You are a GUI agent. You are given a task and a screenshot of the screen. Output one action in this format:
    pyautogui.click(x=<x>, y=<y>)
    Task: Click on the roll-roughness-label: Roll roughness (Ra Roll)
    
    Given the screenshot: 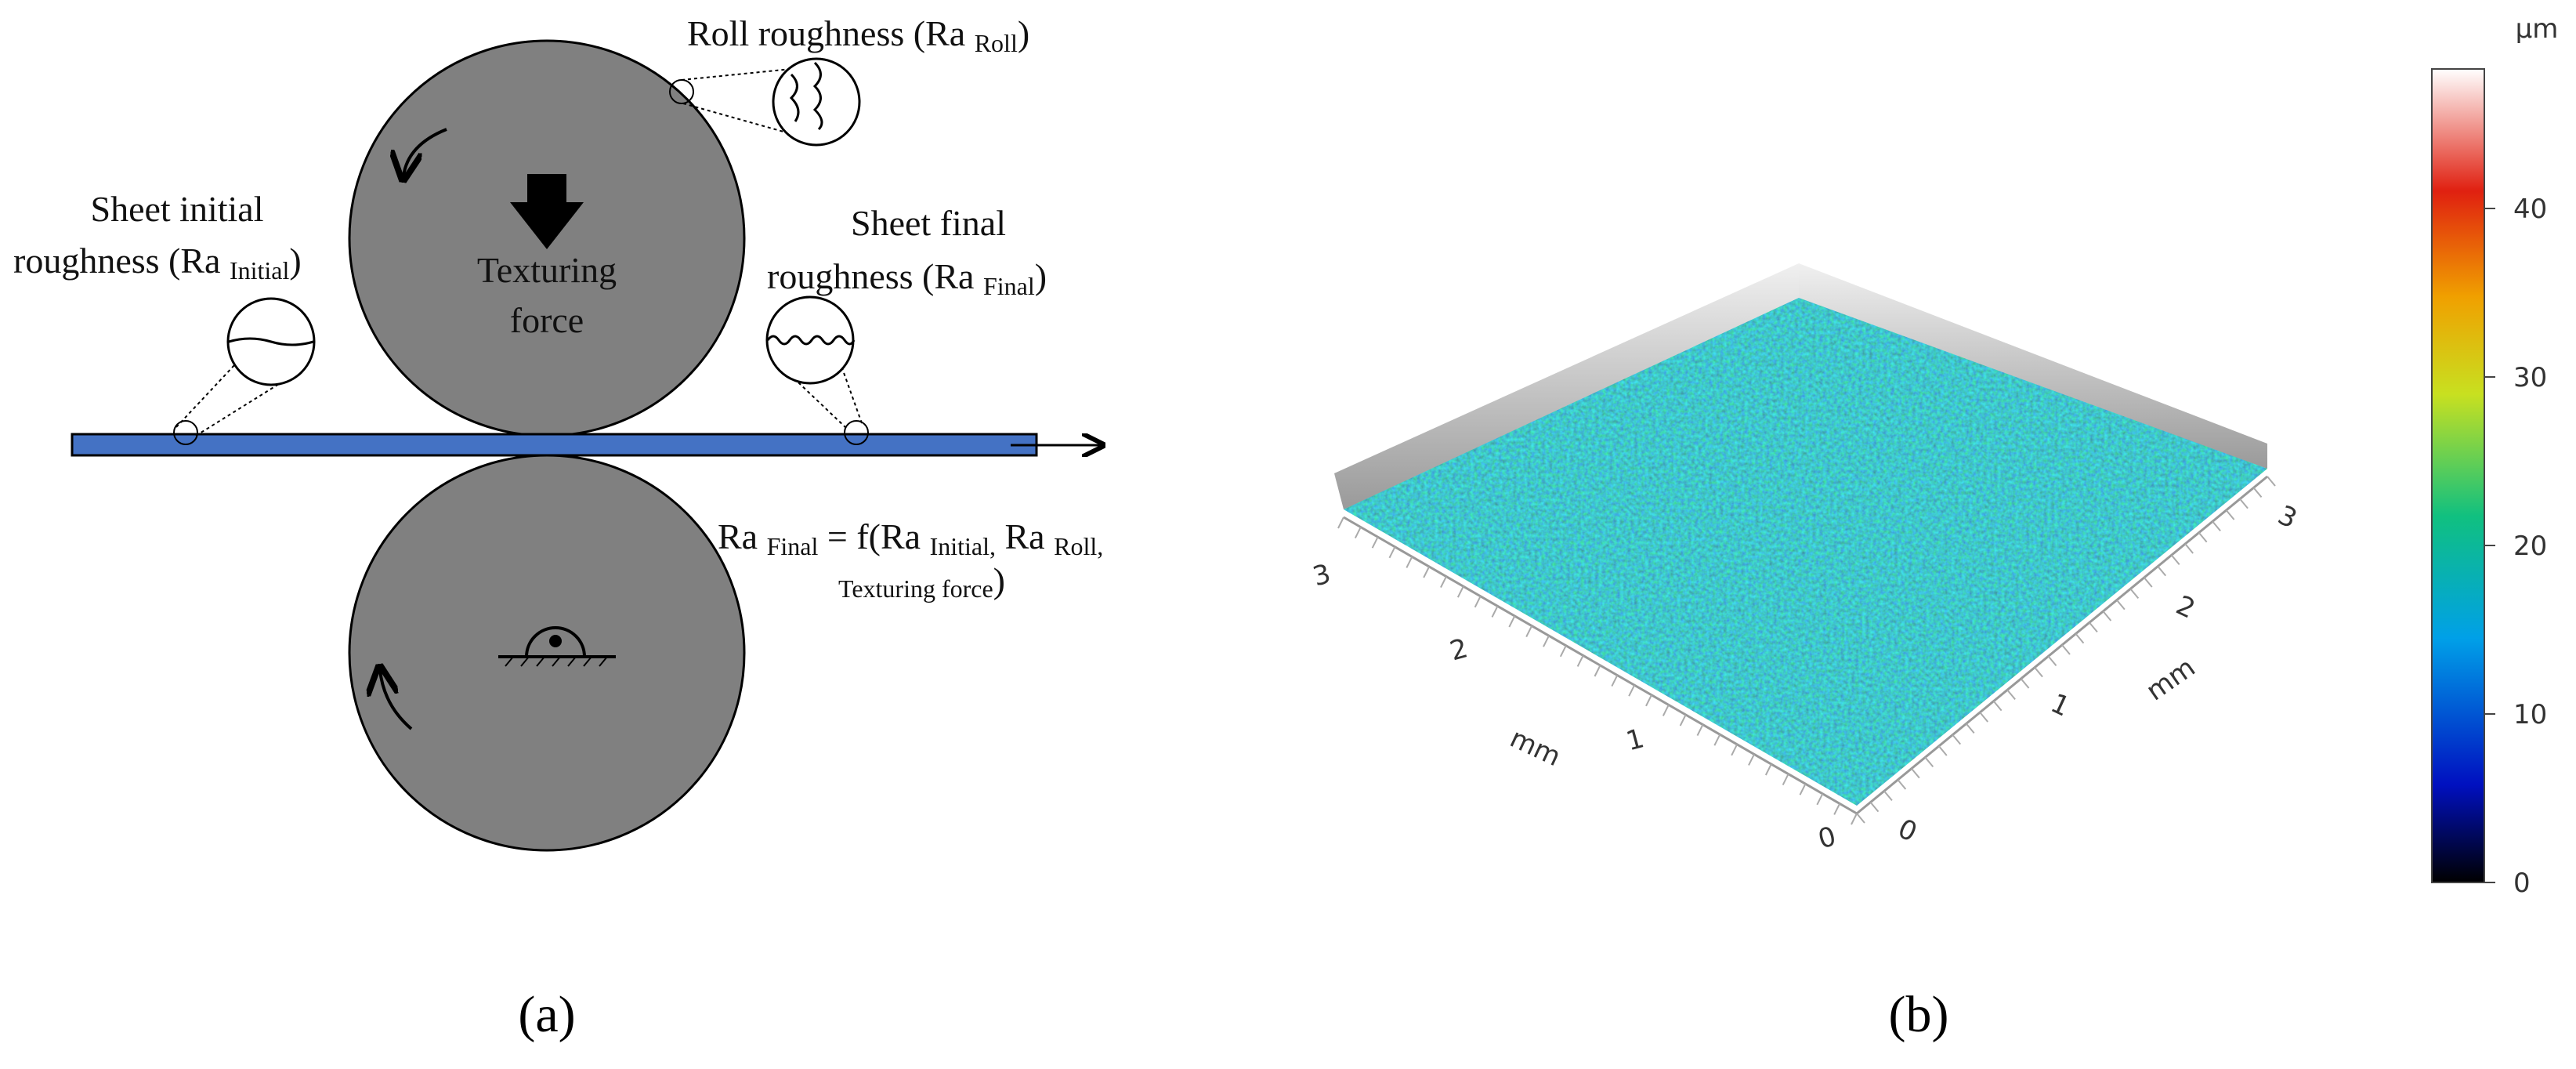 What is the action you would take?
    pyautogui.click(x=858, y=35)
    